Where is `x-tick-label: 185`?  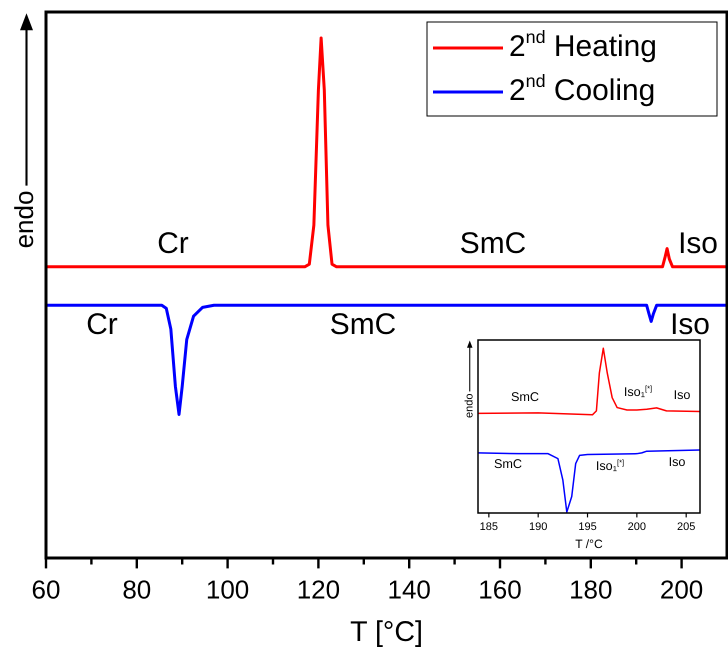 x-tick-label: 185 is located at coordinates (489, 527).